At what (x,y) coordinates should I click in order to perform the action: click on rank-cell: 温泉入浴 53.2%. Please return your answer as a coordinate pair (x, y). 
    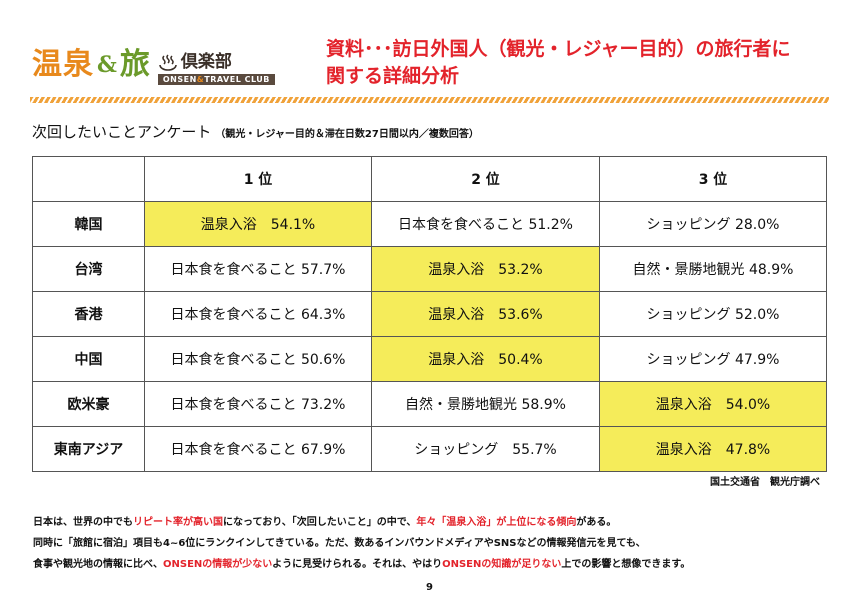
    Looking at the image, I should click on (485, 269).